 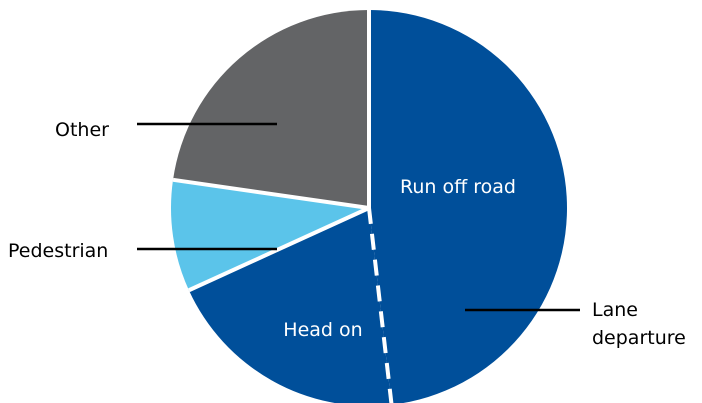 What do you see at coordinates (615, 310) in the screenshot?
I see `group-label-lane: Lane` at bounding box center [615, 310].